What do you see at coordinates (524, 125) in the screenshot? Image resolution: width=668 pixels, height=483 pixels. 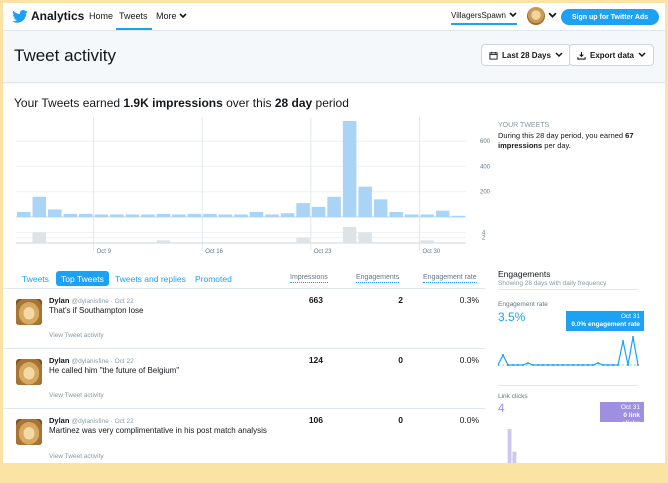 I see `your-tweets-label: YOUR TWEETS` at bounding box center [524, 125].